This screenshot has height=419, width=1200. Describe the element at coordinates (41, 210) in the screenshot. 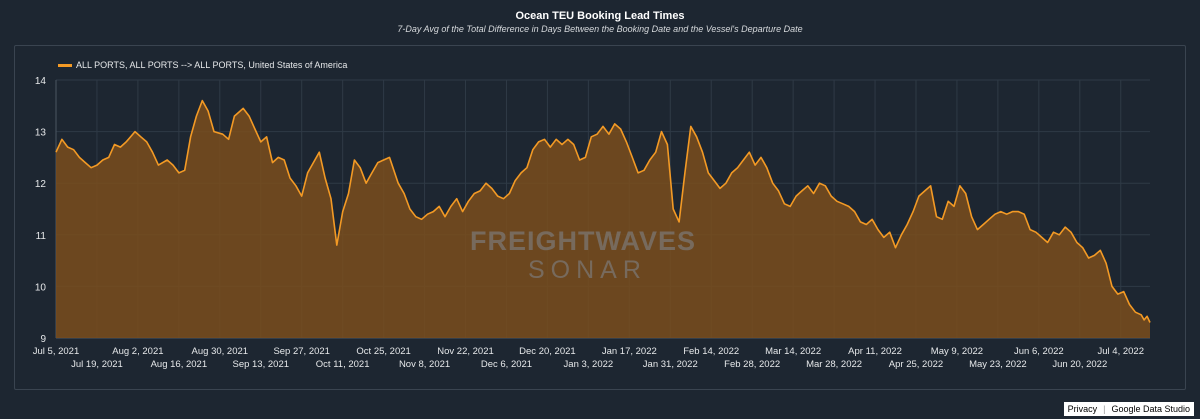

I see `y-axis: 9 10 11 12 13 14` at that location.